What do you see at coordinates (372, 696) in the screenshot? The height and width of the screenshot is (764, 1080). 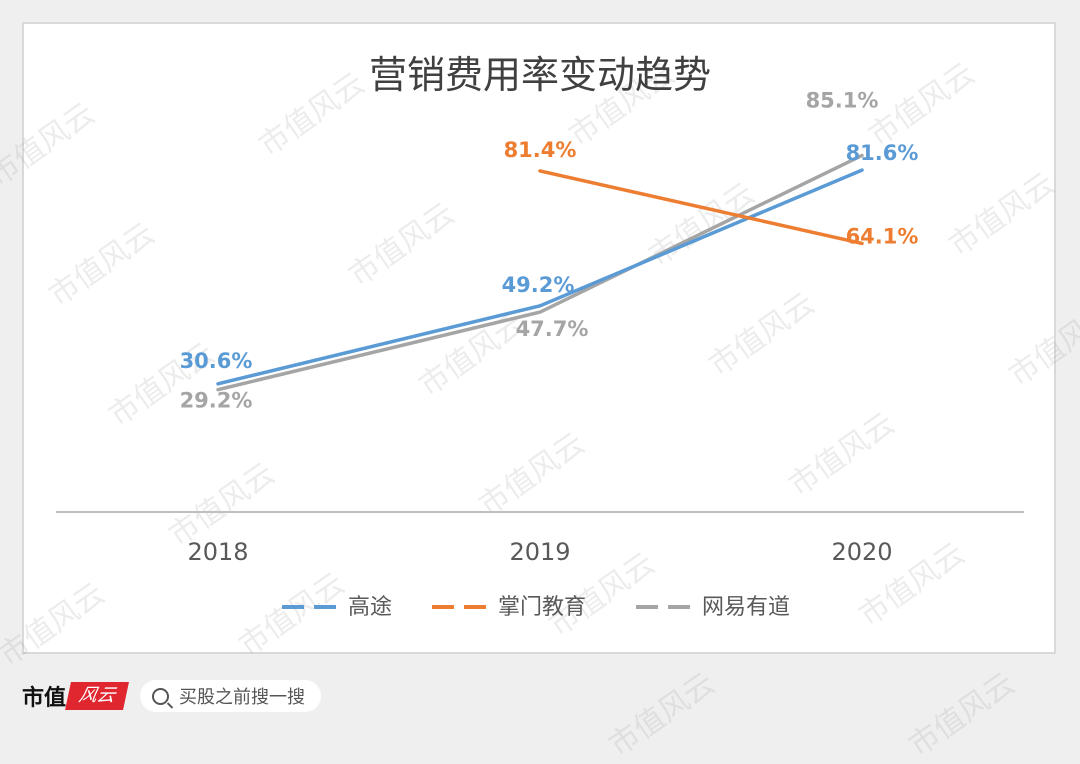 I see `footer-bar: 市值 风云 买股之前搜一搜` at bounding box center [372, 696].